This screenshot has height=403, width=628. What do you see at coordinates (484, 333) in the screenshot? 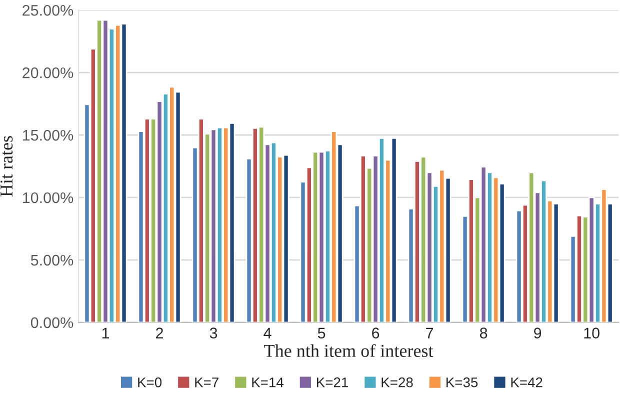
I see `x-tick-label: 8` at bounding box center [484, 333].